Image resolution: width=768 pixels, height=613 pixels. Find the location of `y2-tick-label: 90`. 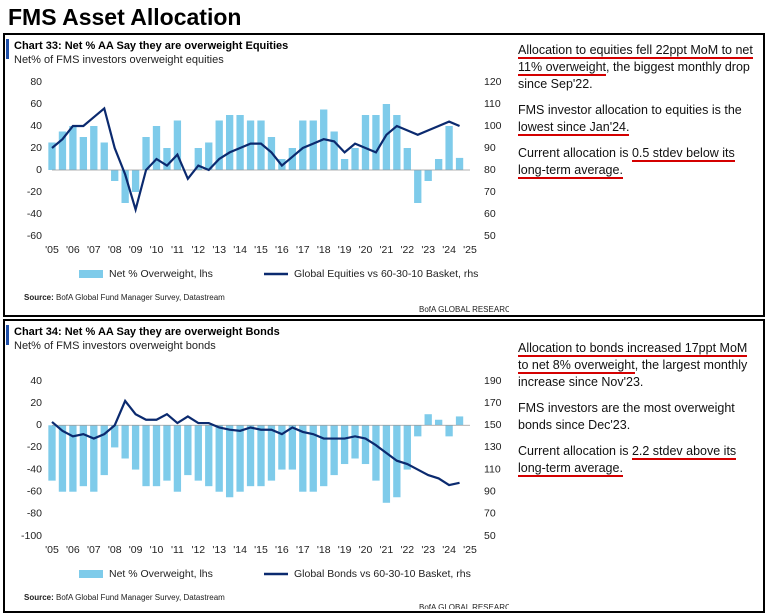

y2-tick-label: 90 is located at coordinates (490, 148).